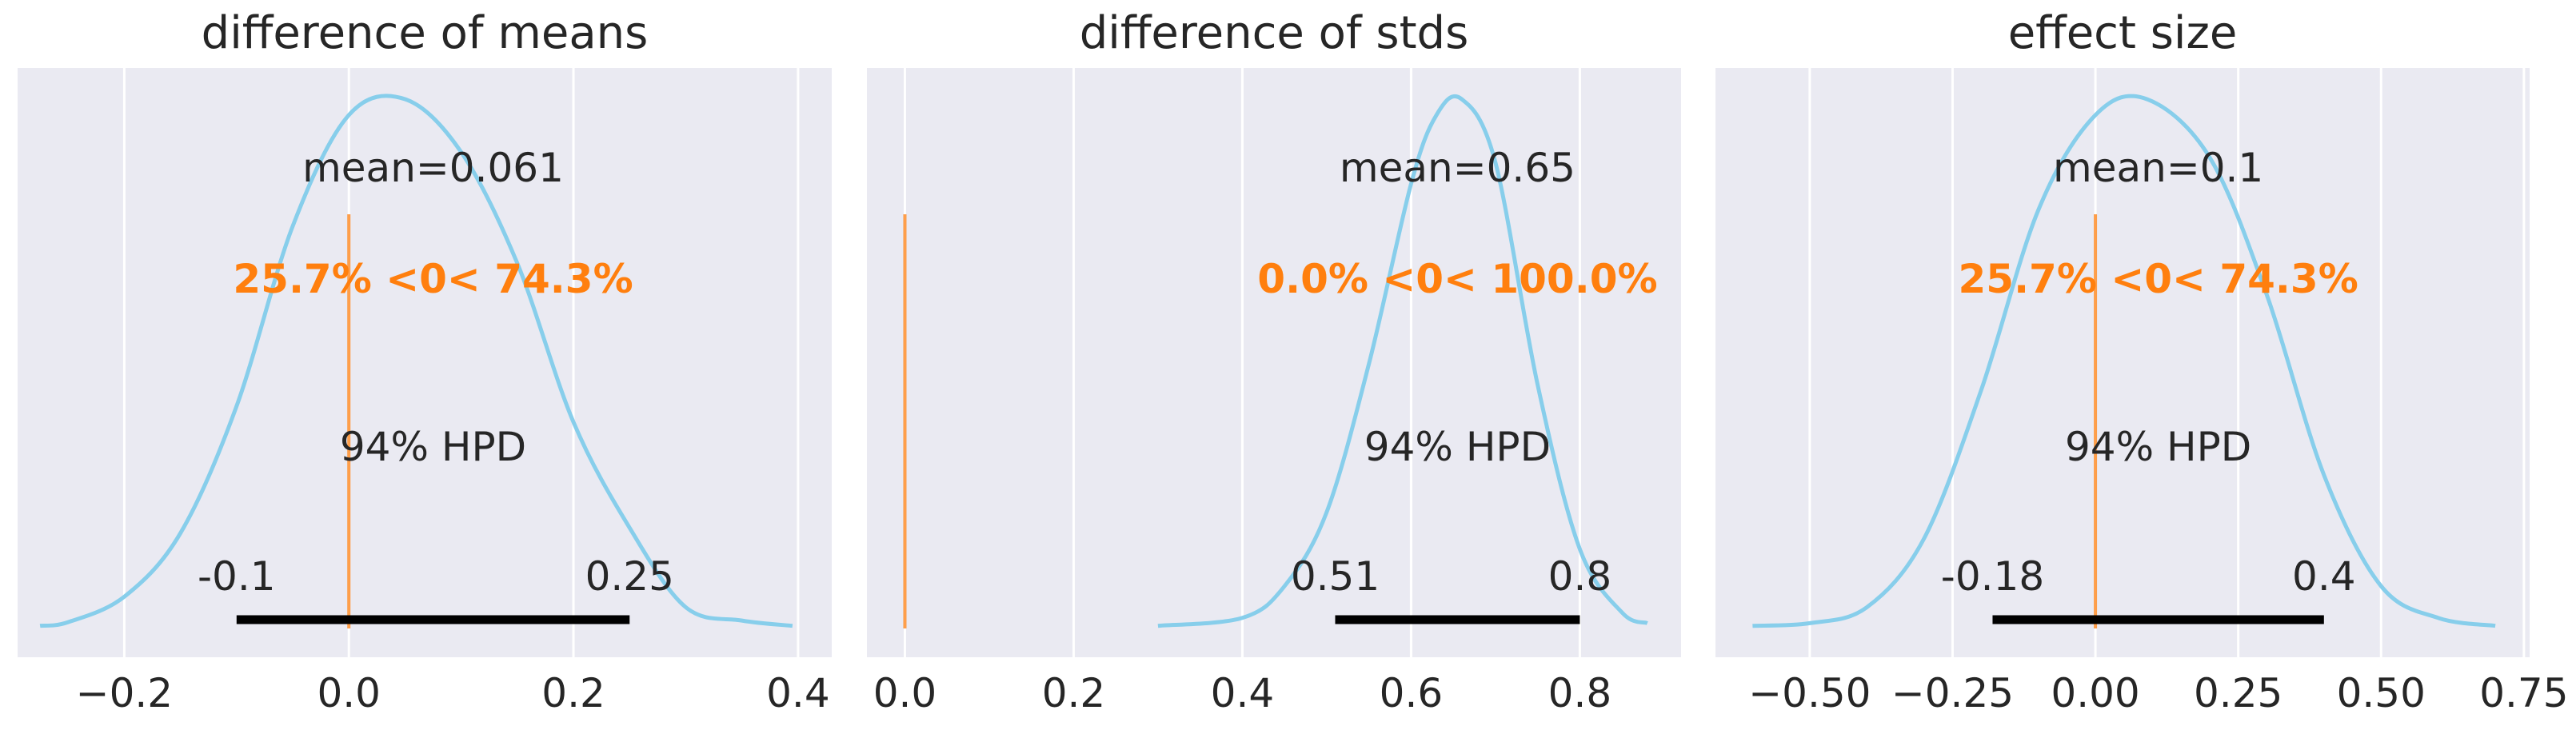 The width and height of the screenshot is (2576, 730). Describe the element at coordinates (1275, 33) in the screenshot. I see `panel-title: difference of stds` at that location.